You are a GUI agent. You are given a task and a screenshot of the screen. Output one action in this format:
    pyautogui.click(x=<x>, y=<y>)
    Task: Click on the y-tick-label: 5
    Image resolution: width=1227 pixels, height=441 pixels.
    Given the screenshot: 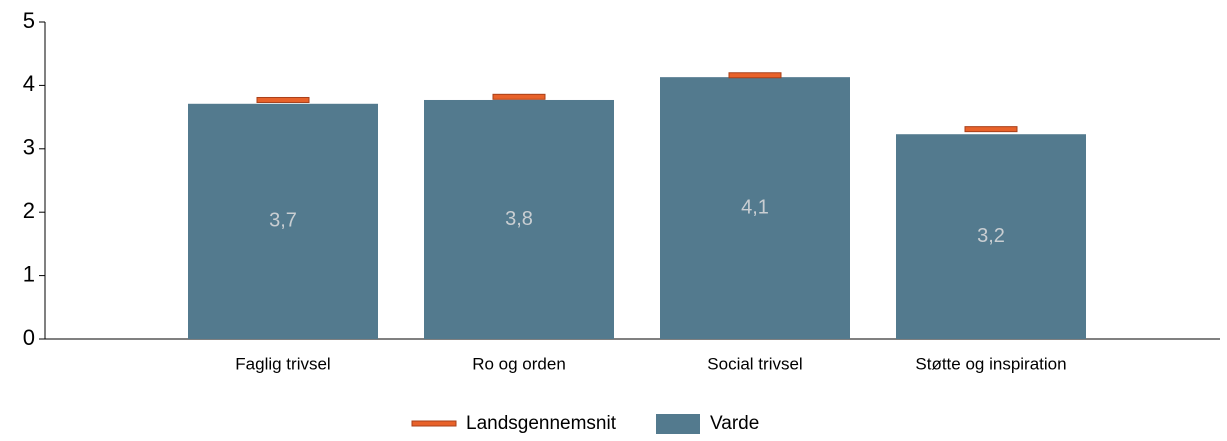 What is the action you would take?
    pyautogui.click(x=29, y=20)
    